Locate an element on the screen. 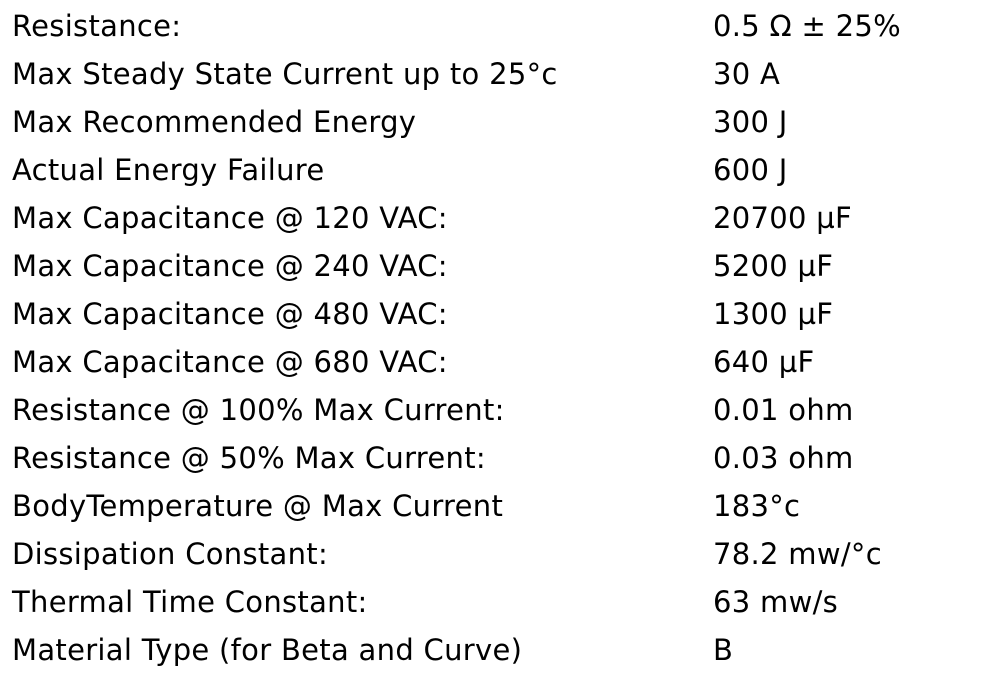 The image size is (984, 694). table-row: Max Capacitance @ 680 VAC: 640 µF is located at coordinates (492, 362).